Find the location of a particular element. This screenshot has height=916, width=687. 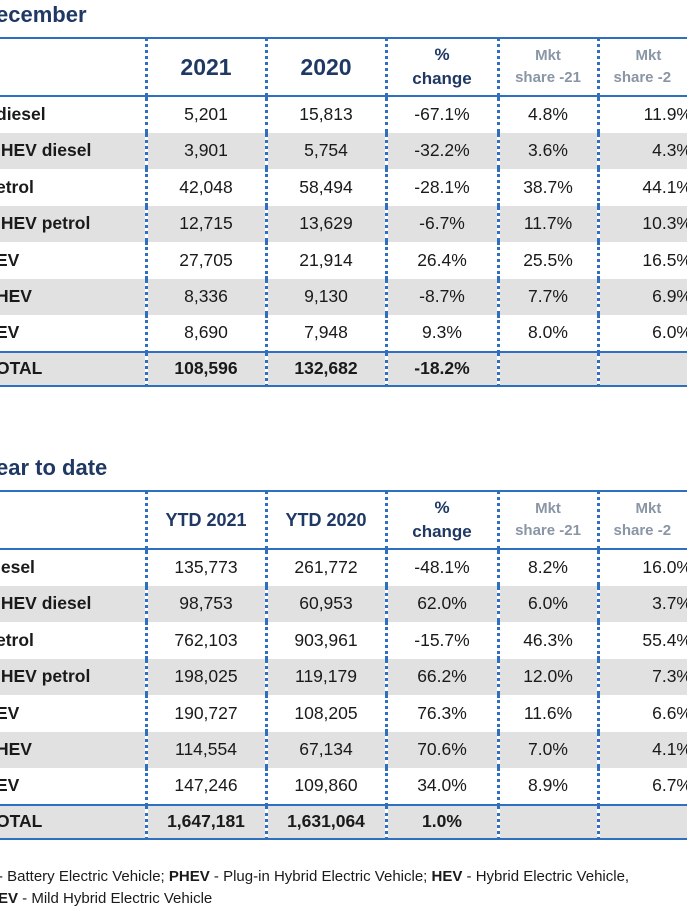

total-pct-change: -18.2% is located at coordinates (441, 368).